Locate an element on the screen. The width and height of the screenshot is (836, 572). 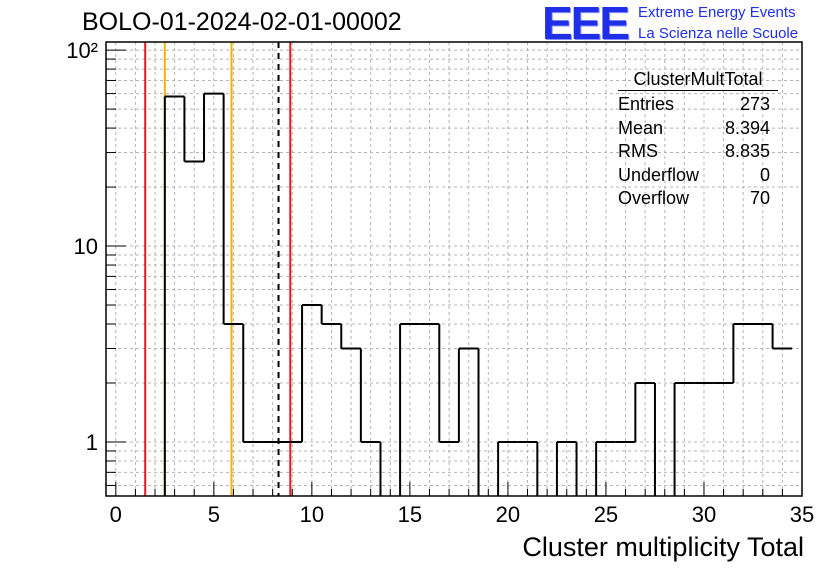
stats-label: Entries is located at coordinates (646, 104).